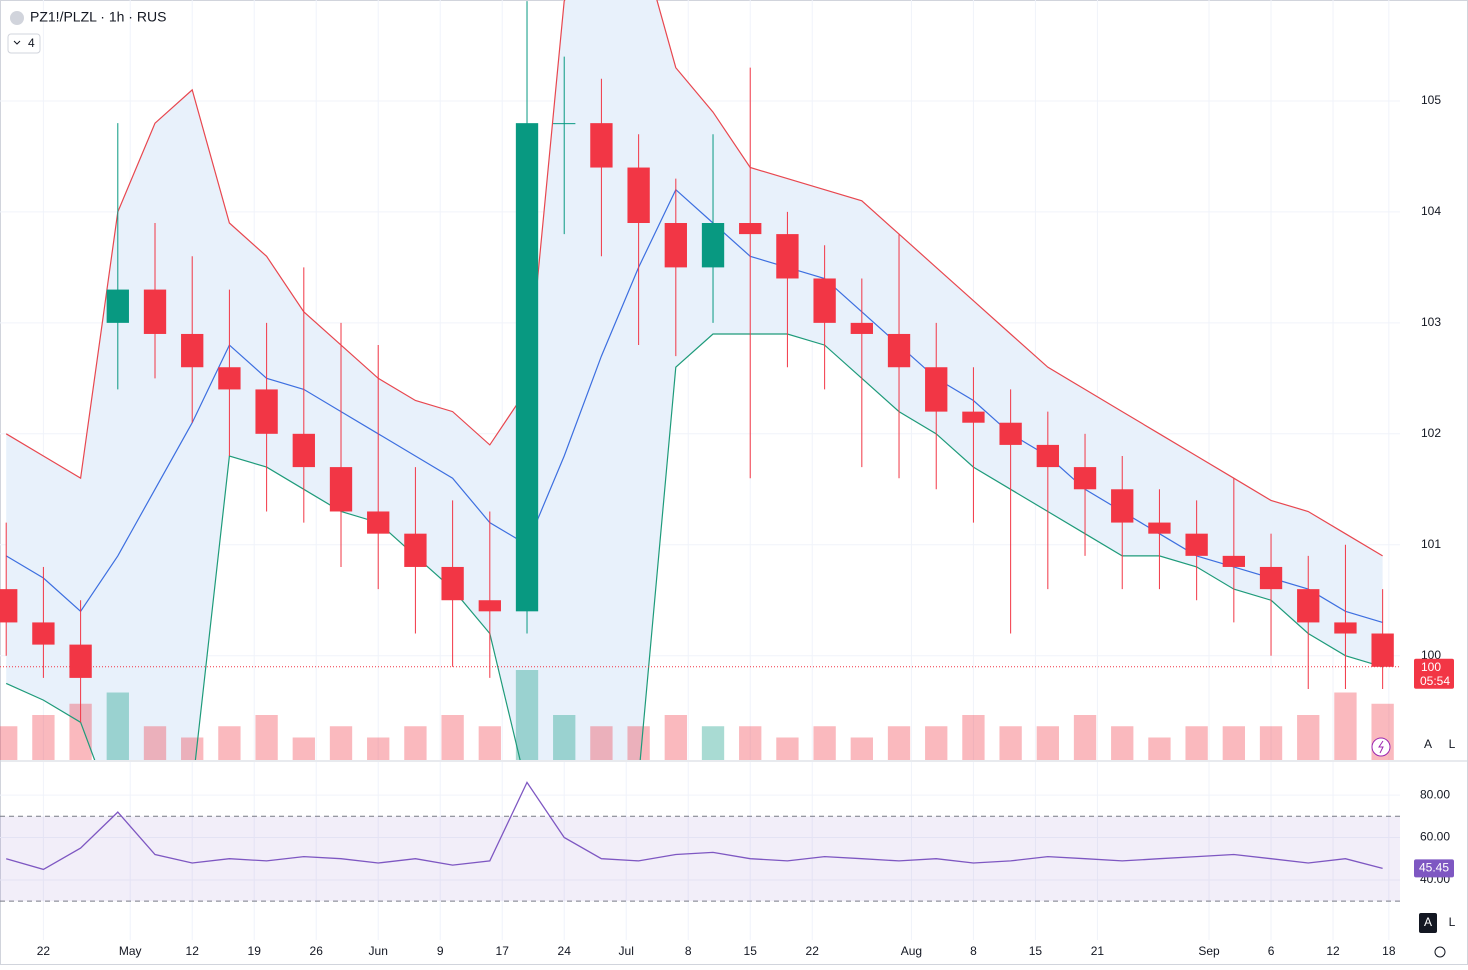 Image resolution: width=1468 pixels, height=970 pixels. I want to click on indicator-count: 4, so click(31, 43).